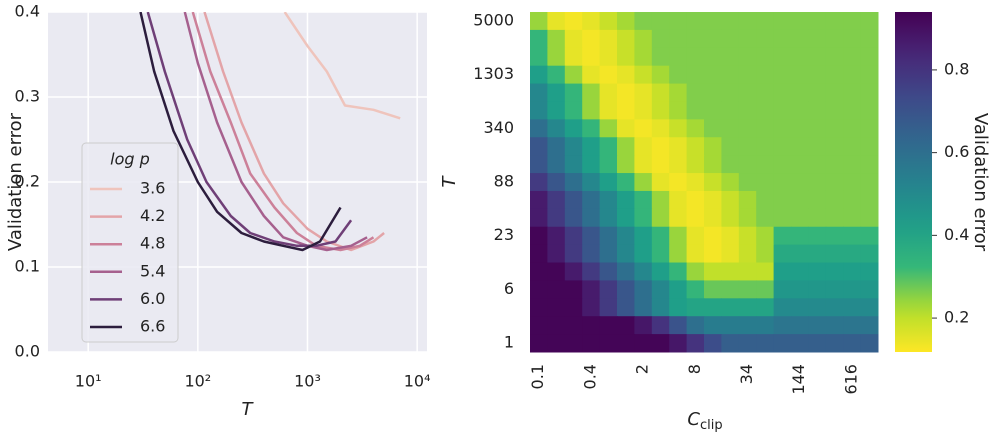  Describe the element at coordinates (956, 234) in the screenshot. I see `colorbar-tick-label: 0.4` at that location.